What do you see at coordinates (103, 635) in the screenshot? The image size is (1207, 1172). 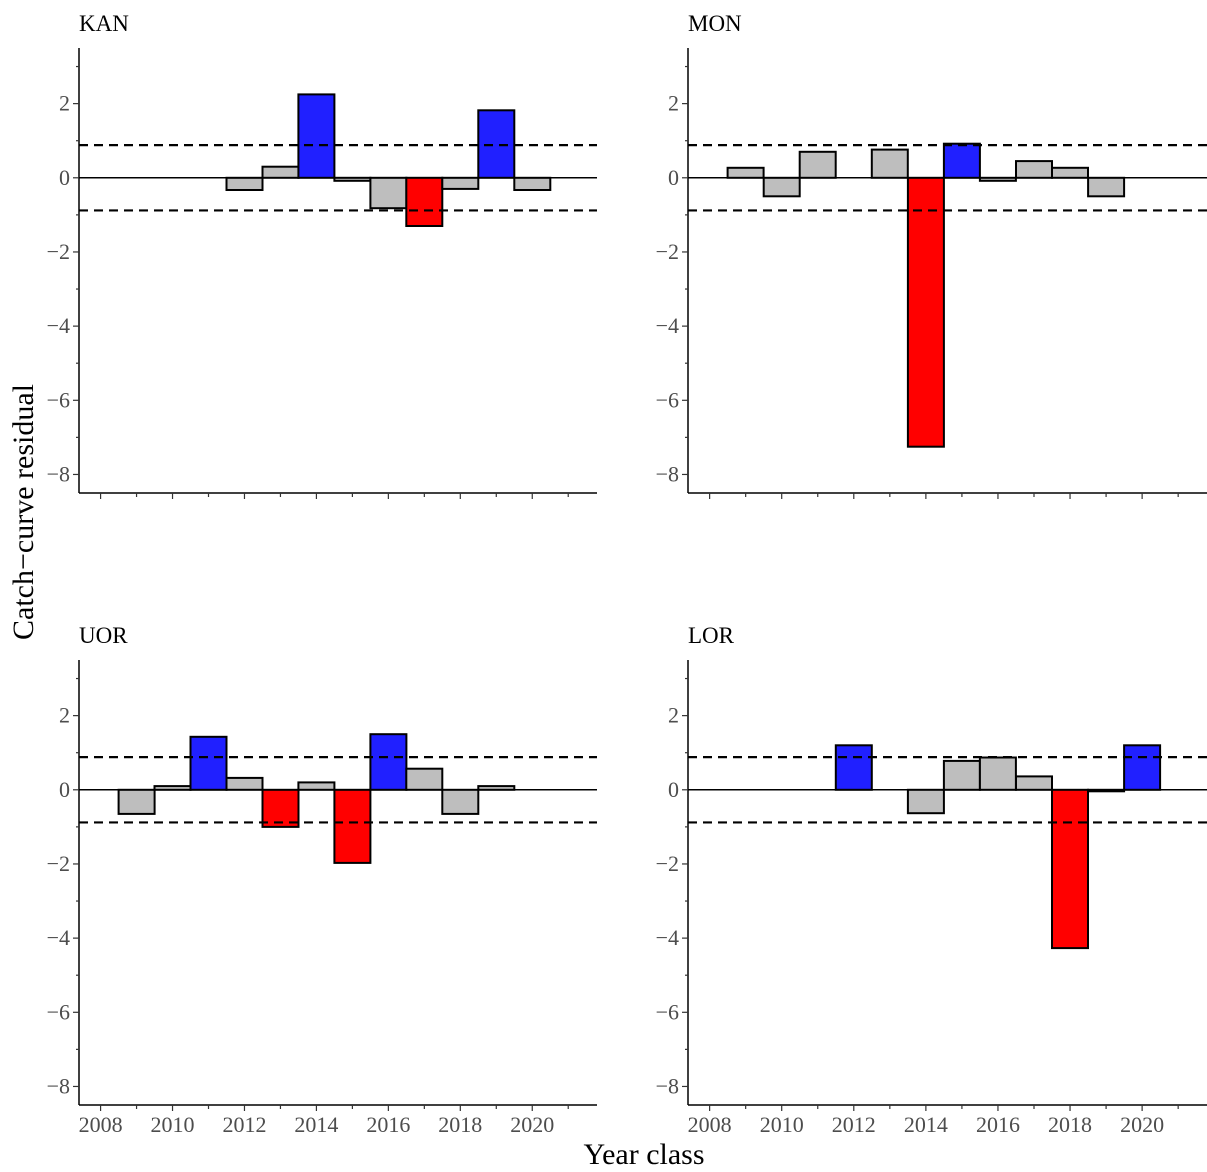 I see `panel-title: UOR` at bounding box center [103, 635].